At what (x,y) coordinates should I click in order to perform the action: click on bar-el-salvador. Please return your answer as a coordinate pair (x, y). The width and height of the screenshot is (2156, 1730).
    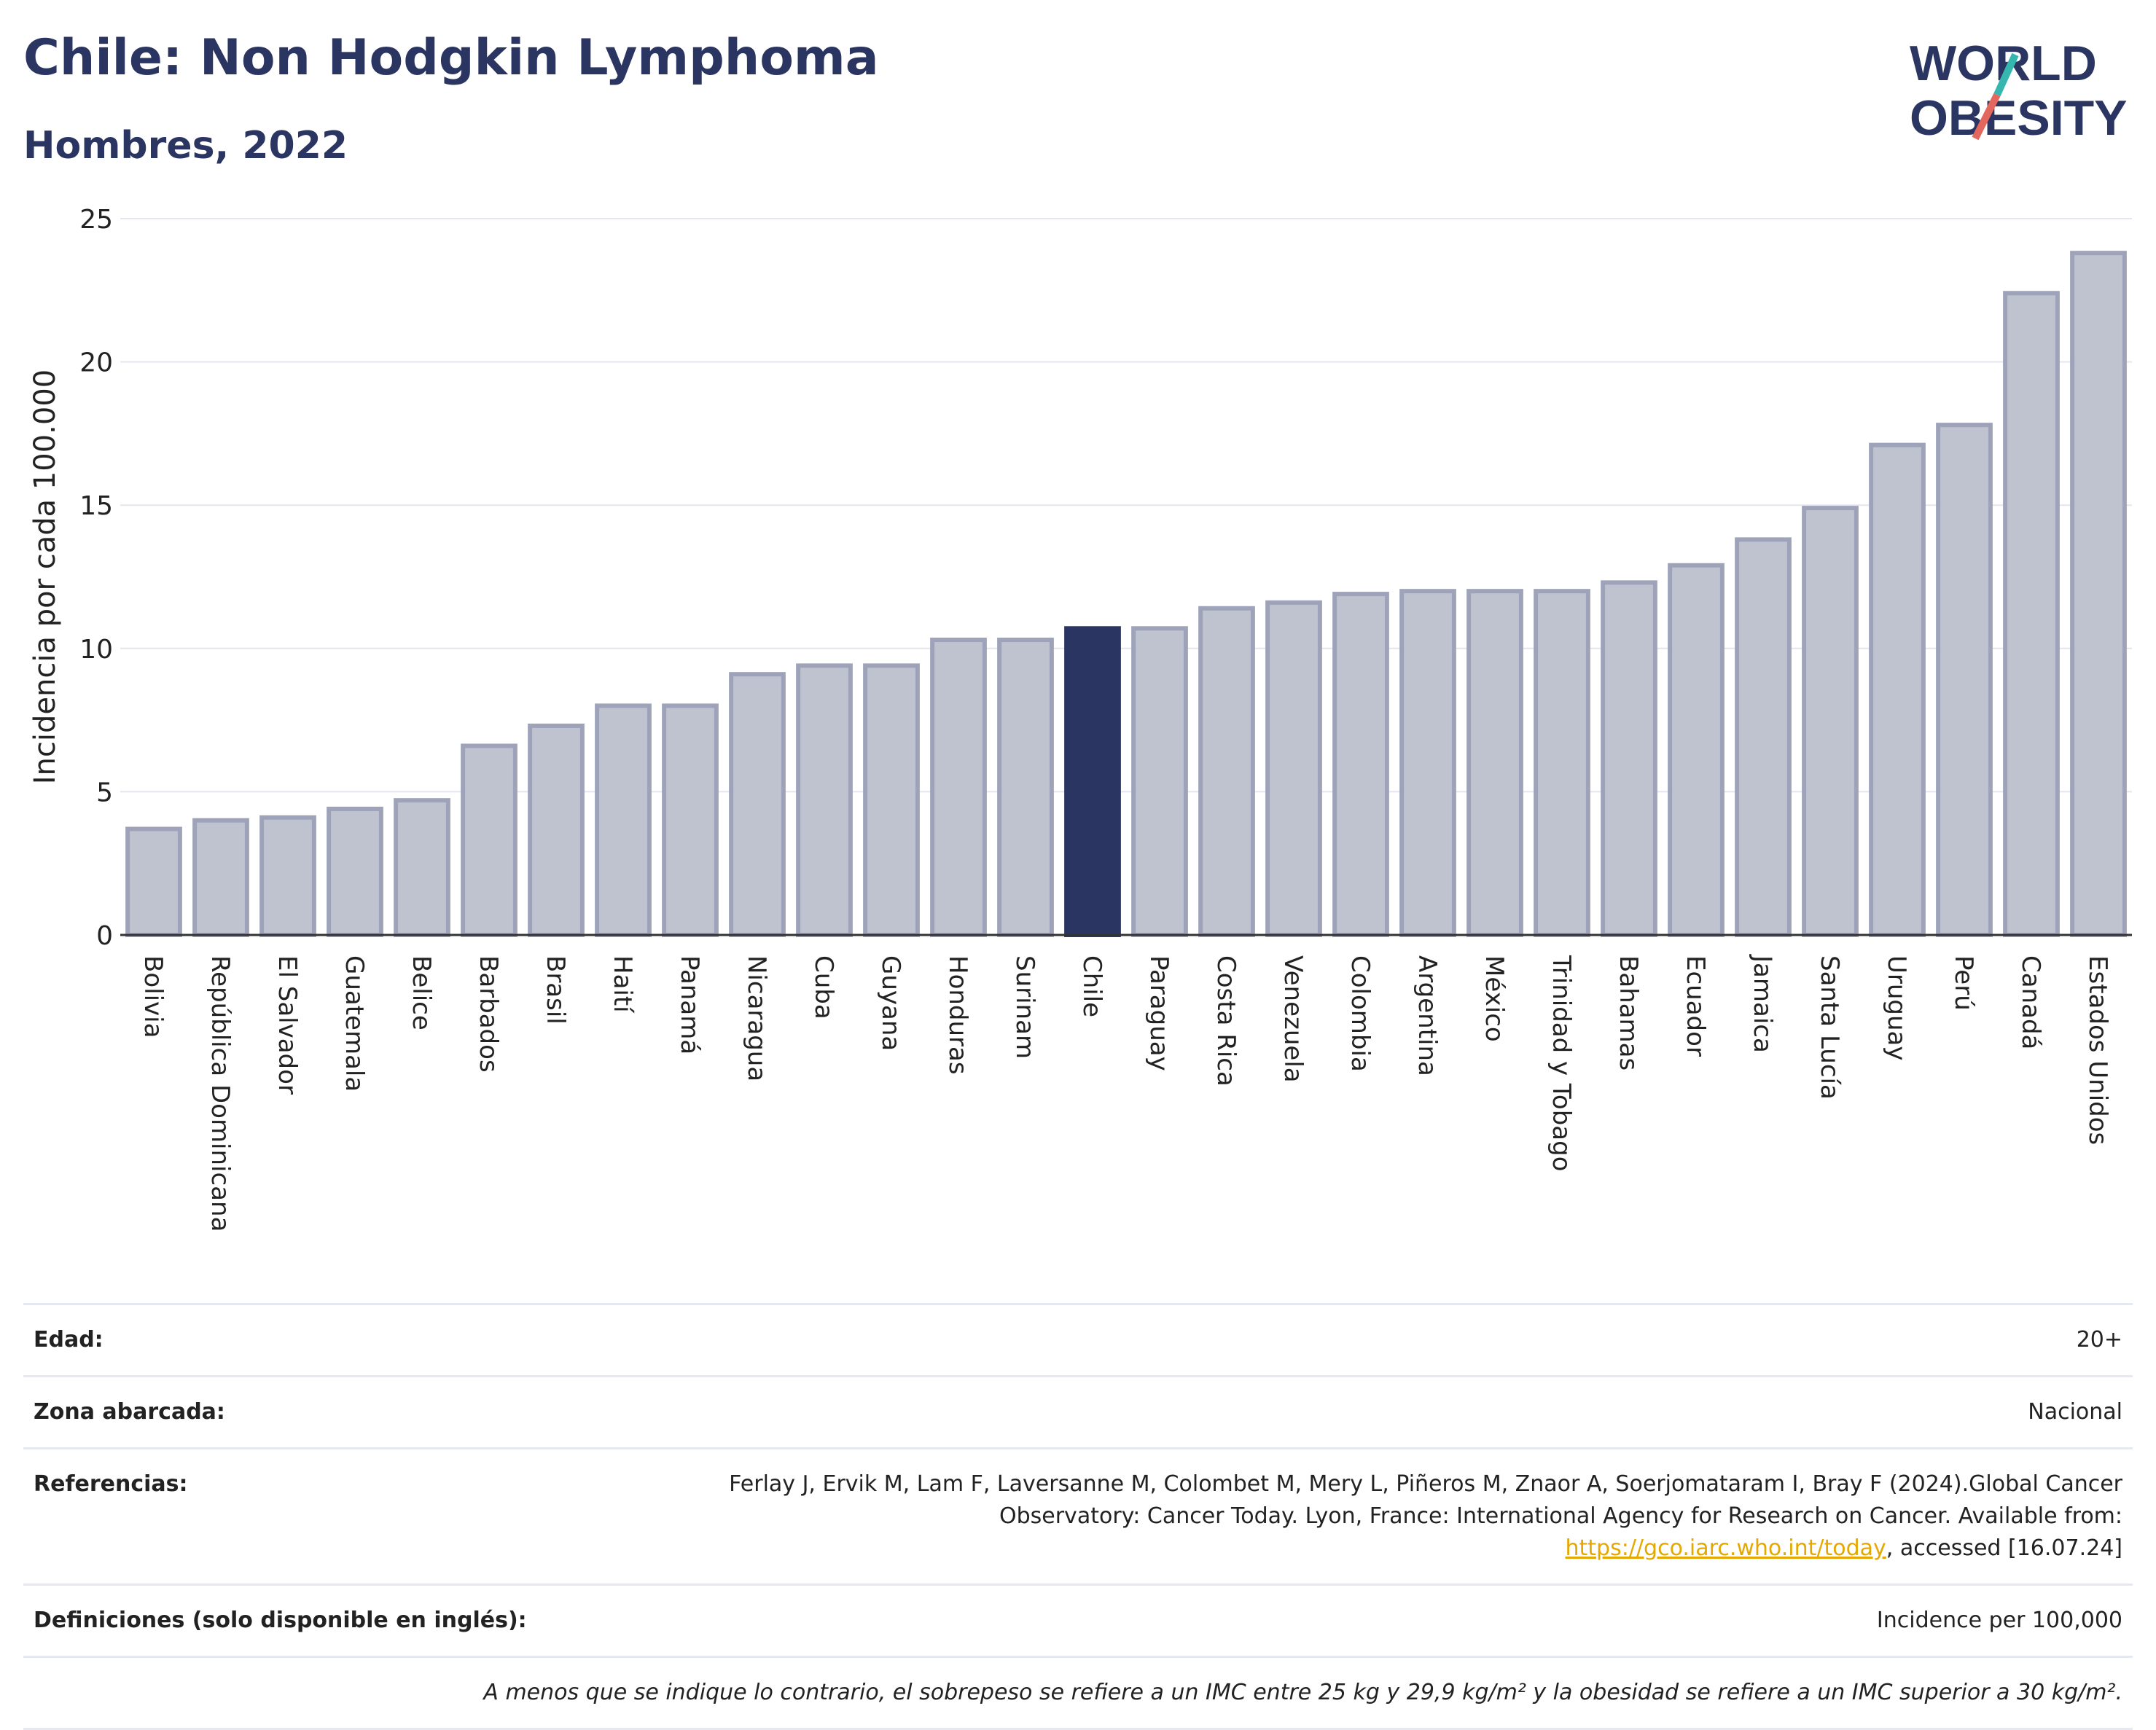
    Looking at the image, I should click on (287, 876).